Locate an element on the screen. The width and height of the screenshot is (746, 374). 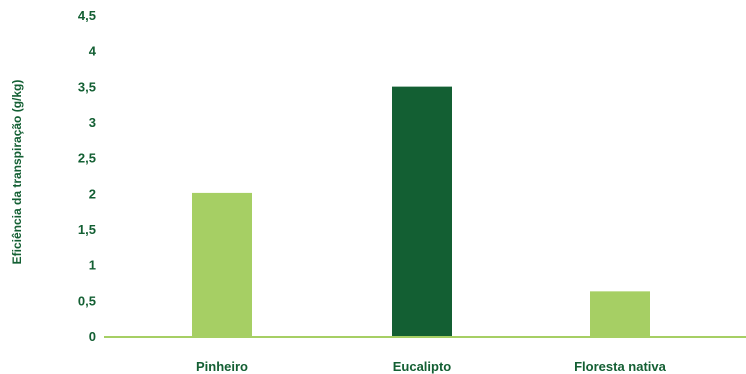
y-axis-ticks: 0 0,5 1 1,5 2 2,5 3 3,5 4 4,5 is located at coordinates (87, 176).